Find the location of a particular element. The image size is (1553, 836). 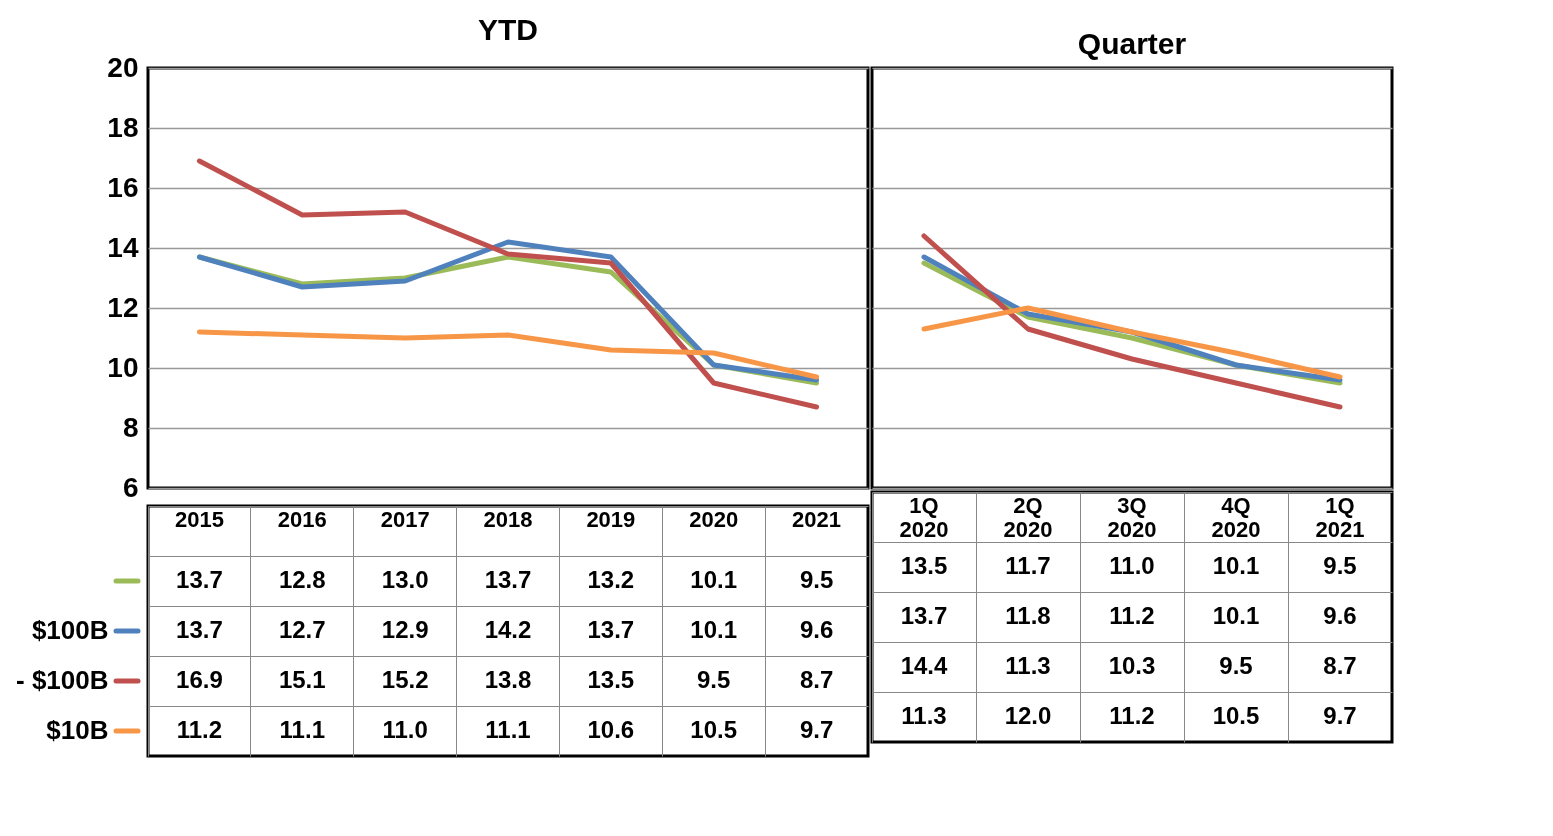

y-tick-label: 16 is located at coordinates (123, 187).